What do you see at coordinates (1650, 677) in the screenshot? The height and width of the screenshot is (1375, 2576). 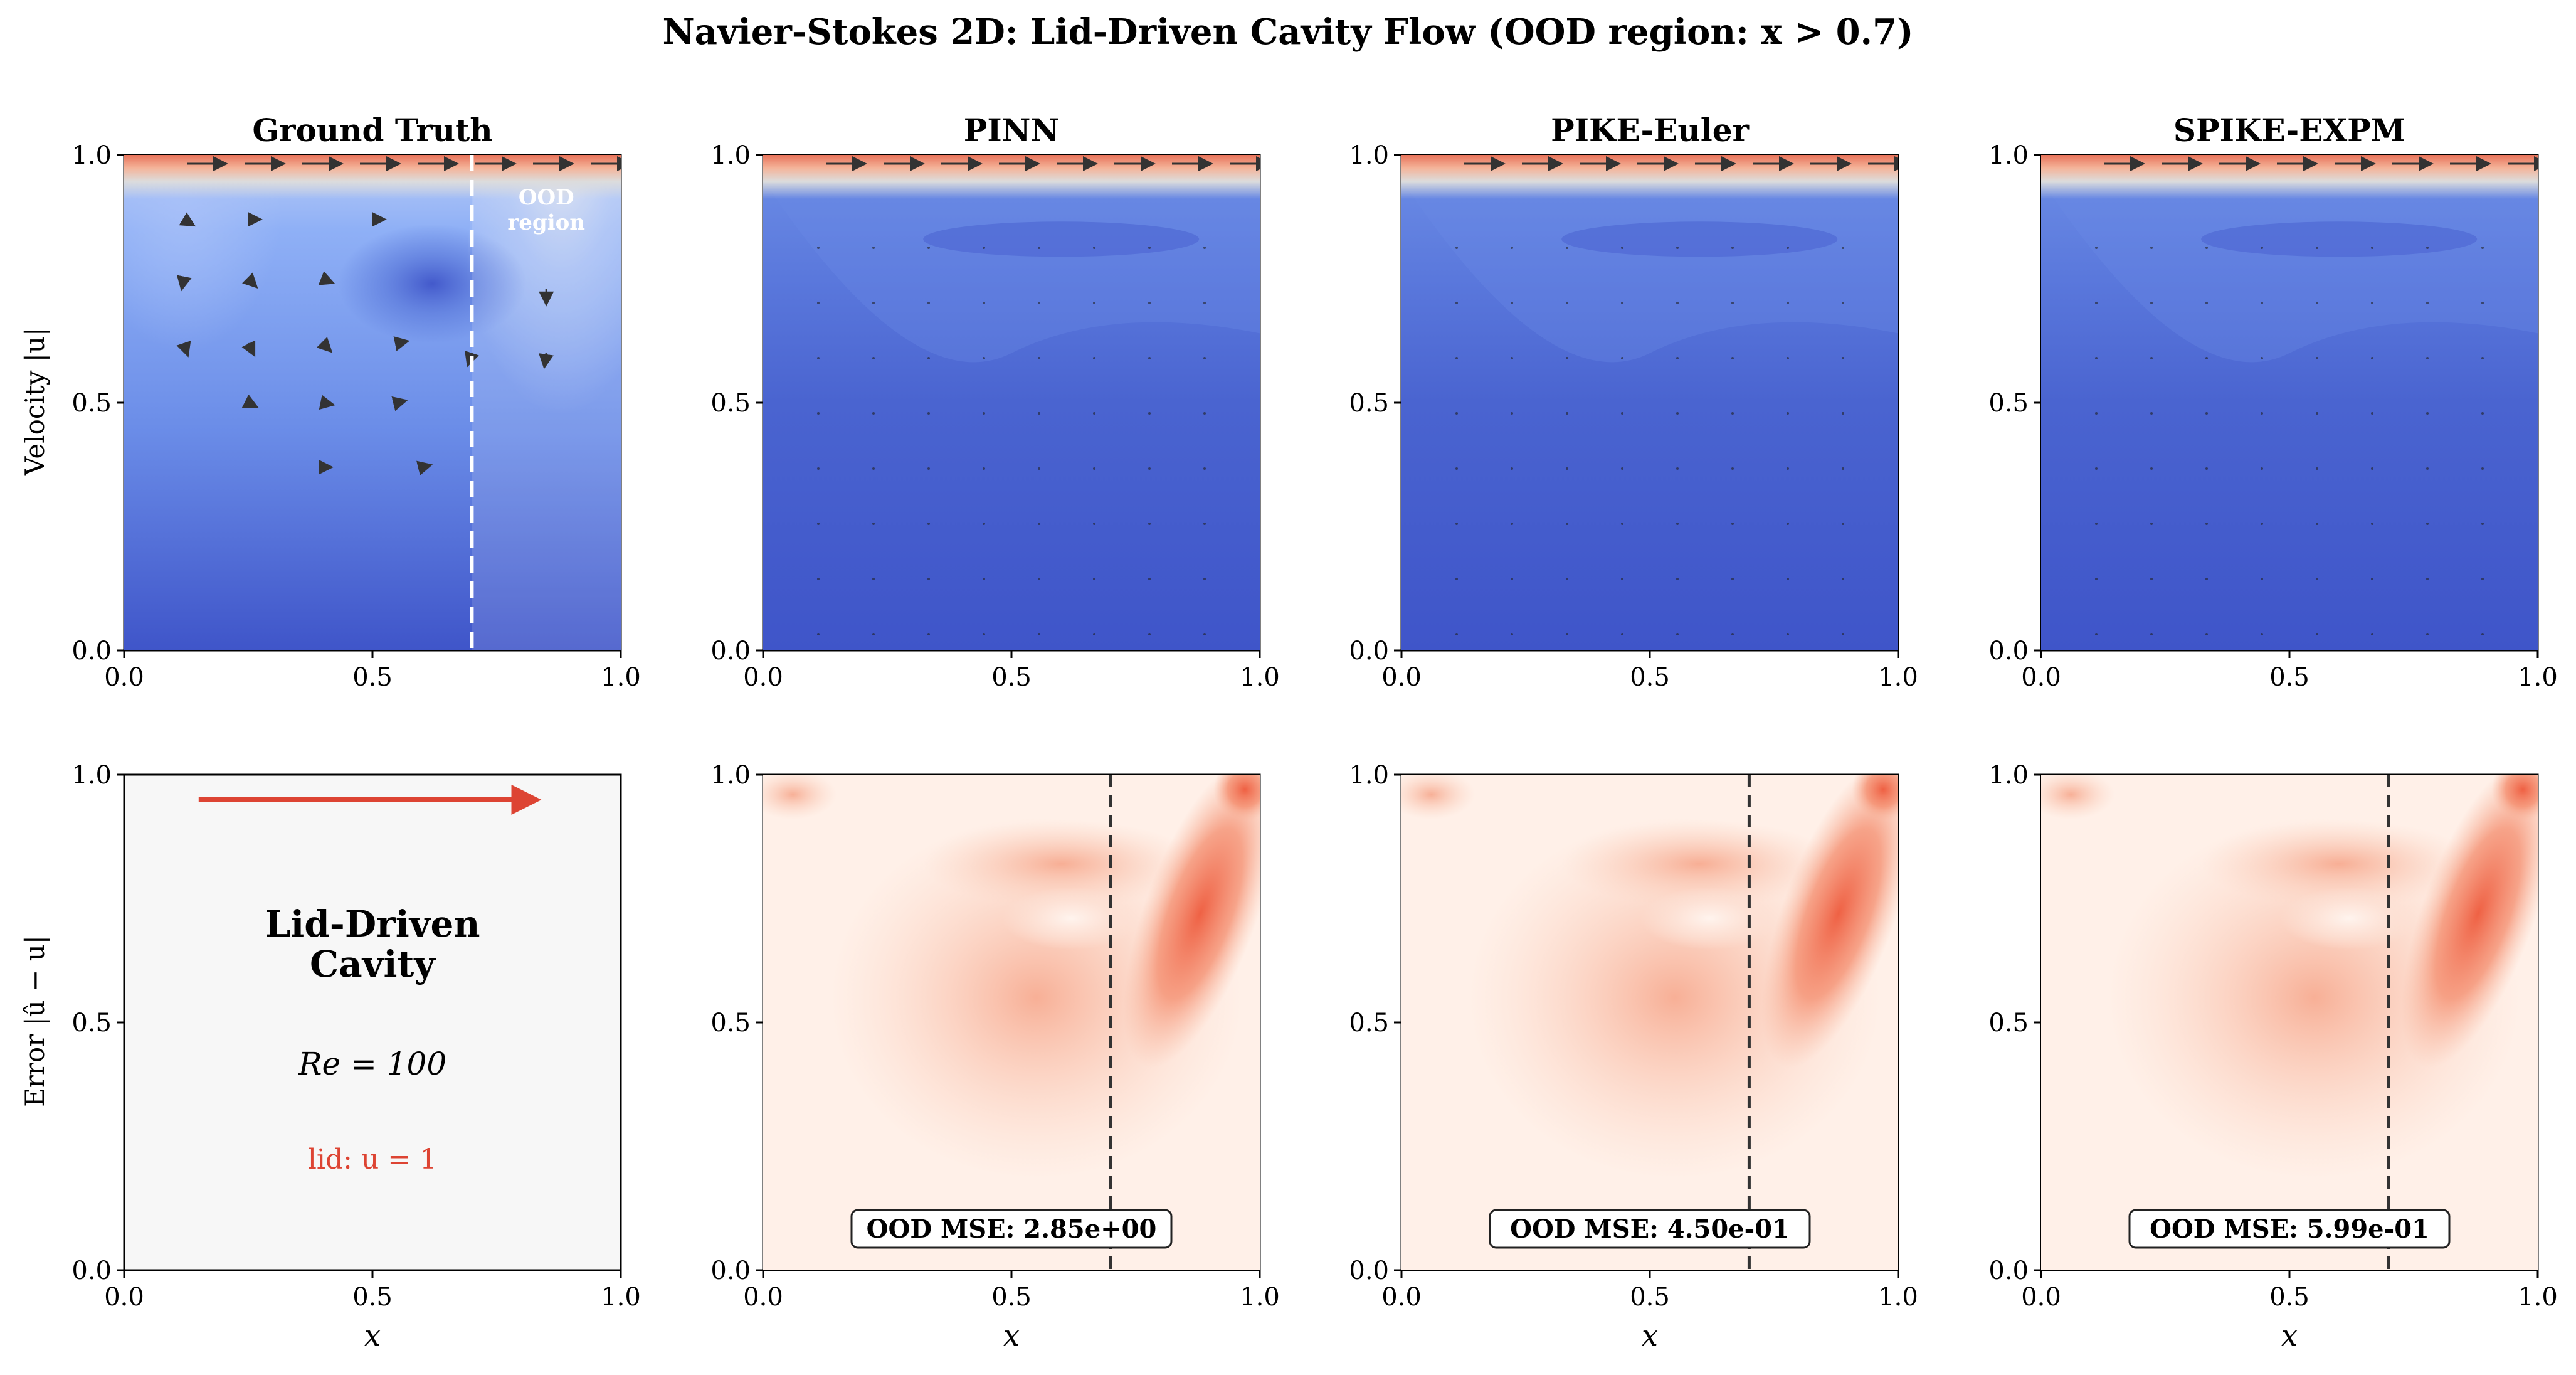 I see `x-tick-label: 0.5` at bounding box center [1650, 677].